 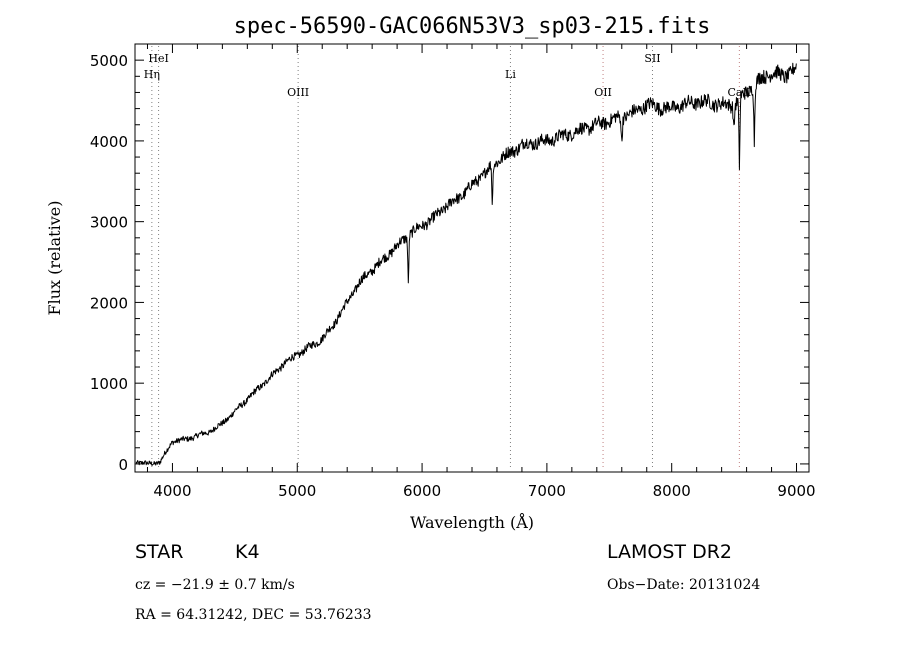 What do you see at coordinates (158, 58) in the screenshot?
I see `spectral-line-label: HeI` at bounding box center [158, 58].